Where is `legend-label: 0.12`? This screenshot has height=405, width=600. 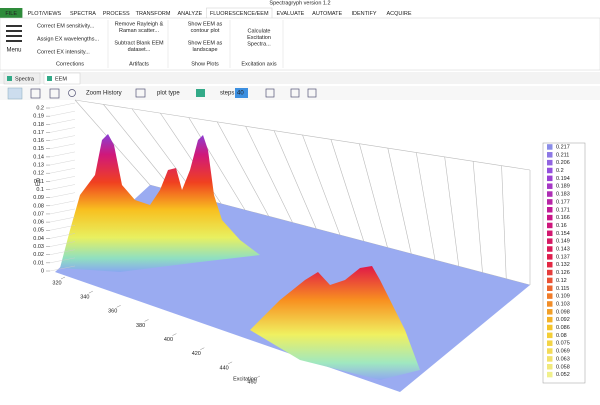
legend-label: 0.12 is located at coordinates (561, 281).